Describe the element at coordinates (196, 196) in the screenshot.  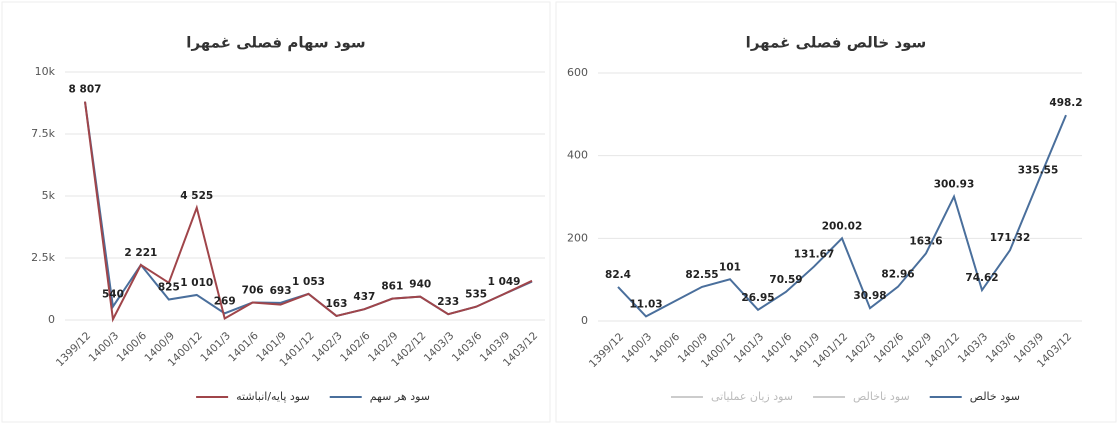
I see `data-label: 4 525` at that location.